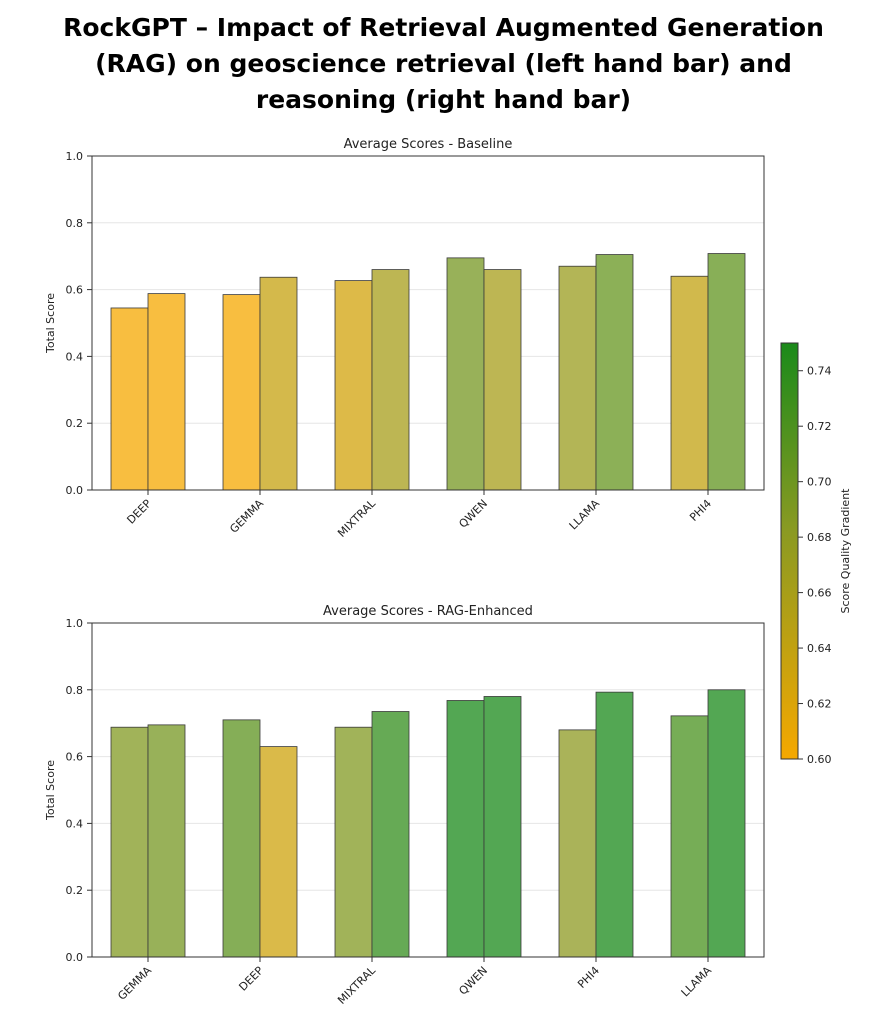 This screenshot has width=887, height=1024. I want to click on chart-title: Average Scores - Baseline, so click(428, 144).